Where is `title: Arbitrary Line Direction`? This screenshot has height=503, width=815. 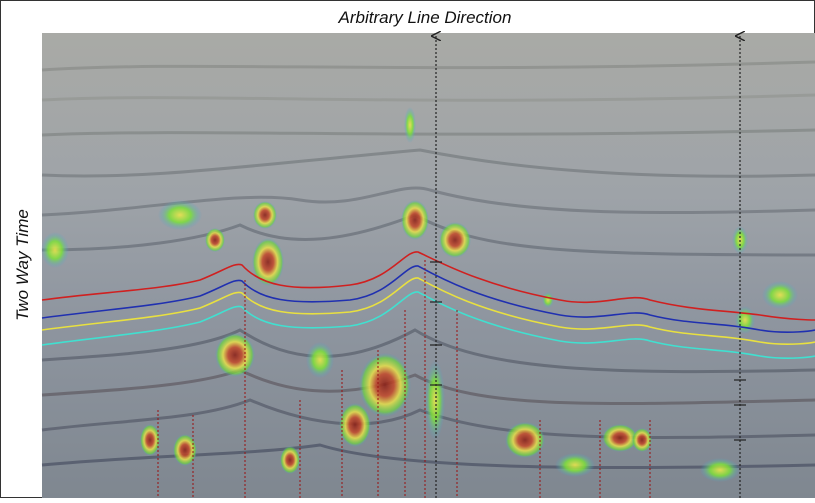
title: Arbitrary Line Direction is located at coordinates (425, 17).